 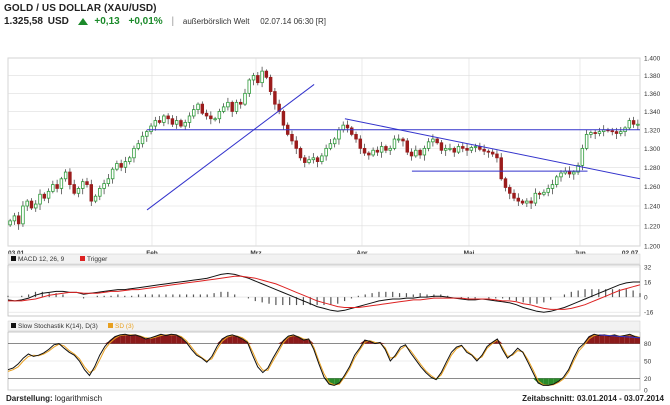 What do you see at coordinates (648, 267) in the screenshot?
I see `macd-y-tick: 32` at bounding box center [648, 267].